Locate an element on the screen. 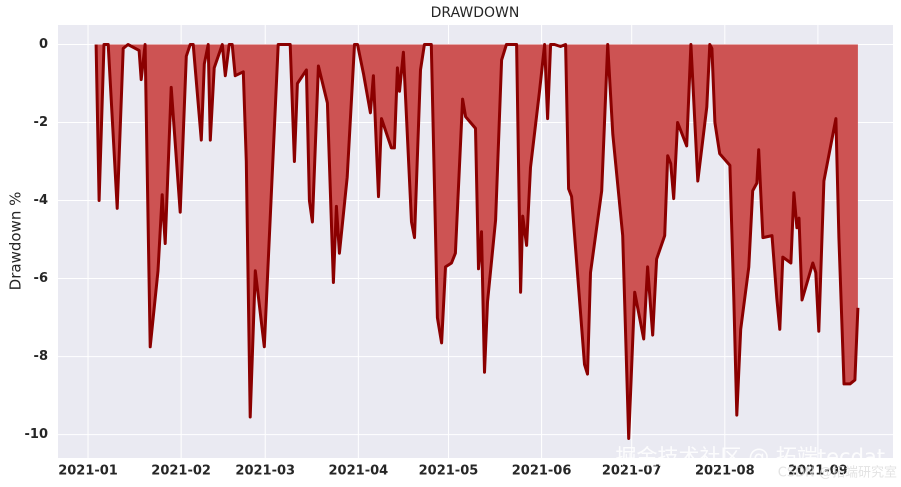 This screenshot has width=901, height=487. x-tick-label: 2021-08 is located at coordinates (725, 471).